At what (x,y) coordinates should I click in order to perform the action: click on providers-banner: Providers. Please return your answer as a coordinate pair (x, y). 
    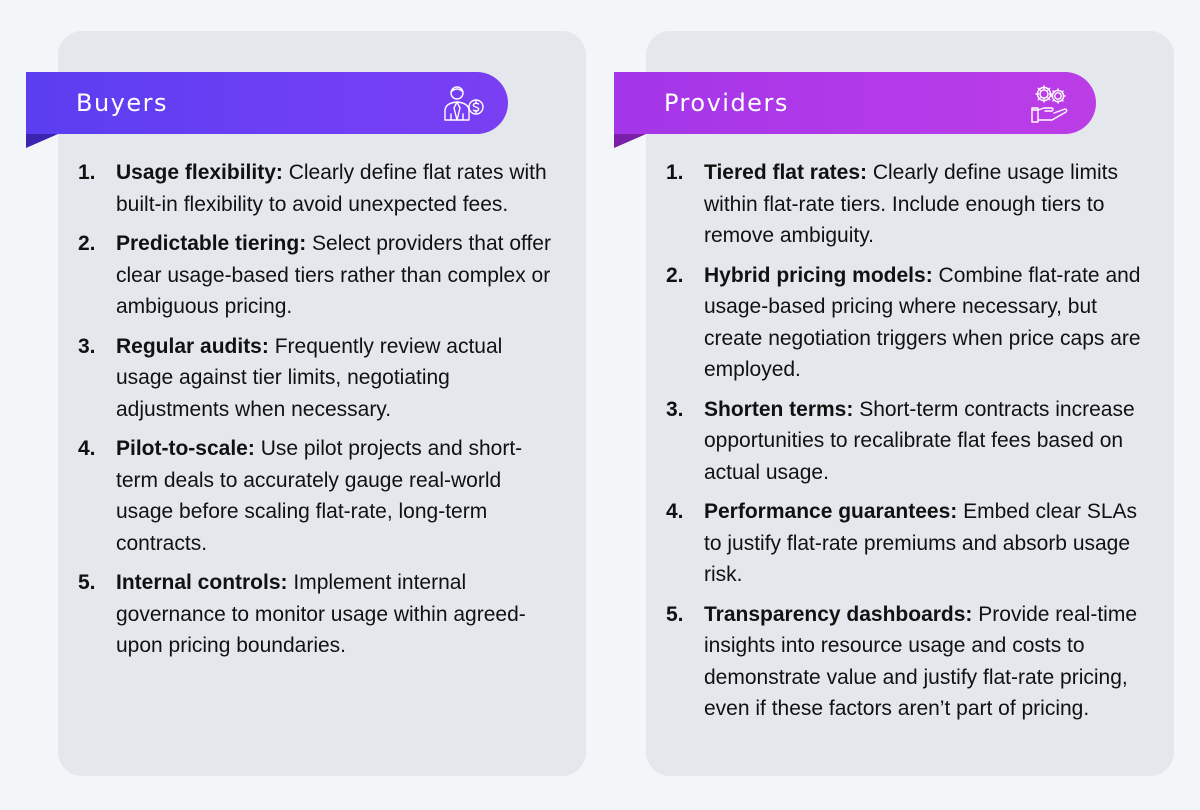
    Looking at the image, I should click on (855, 103).